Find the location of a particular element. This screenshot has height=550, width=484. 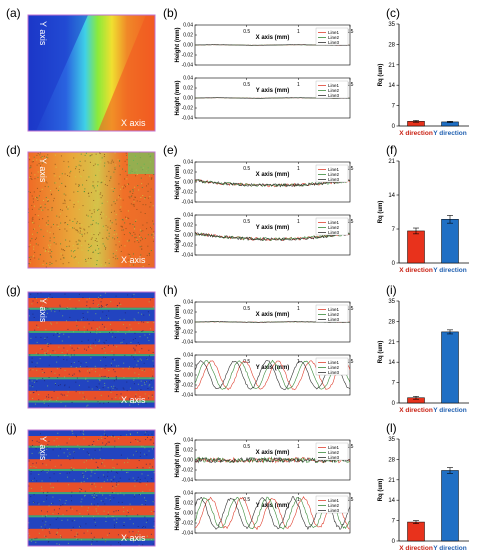

x-axis-label: Y axis (mm) is located at coordinates (273, 91).